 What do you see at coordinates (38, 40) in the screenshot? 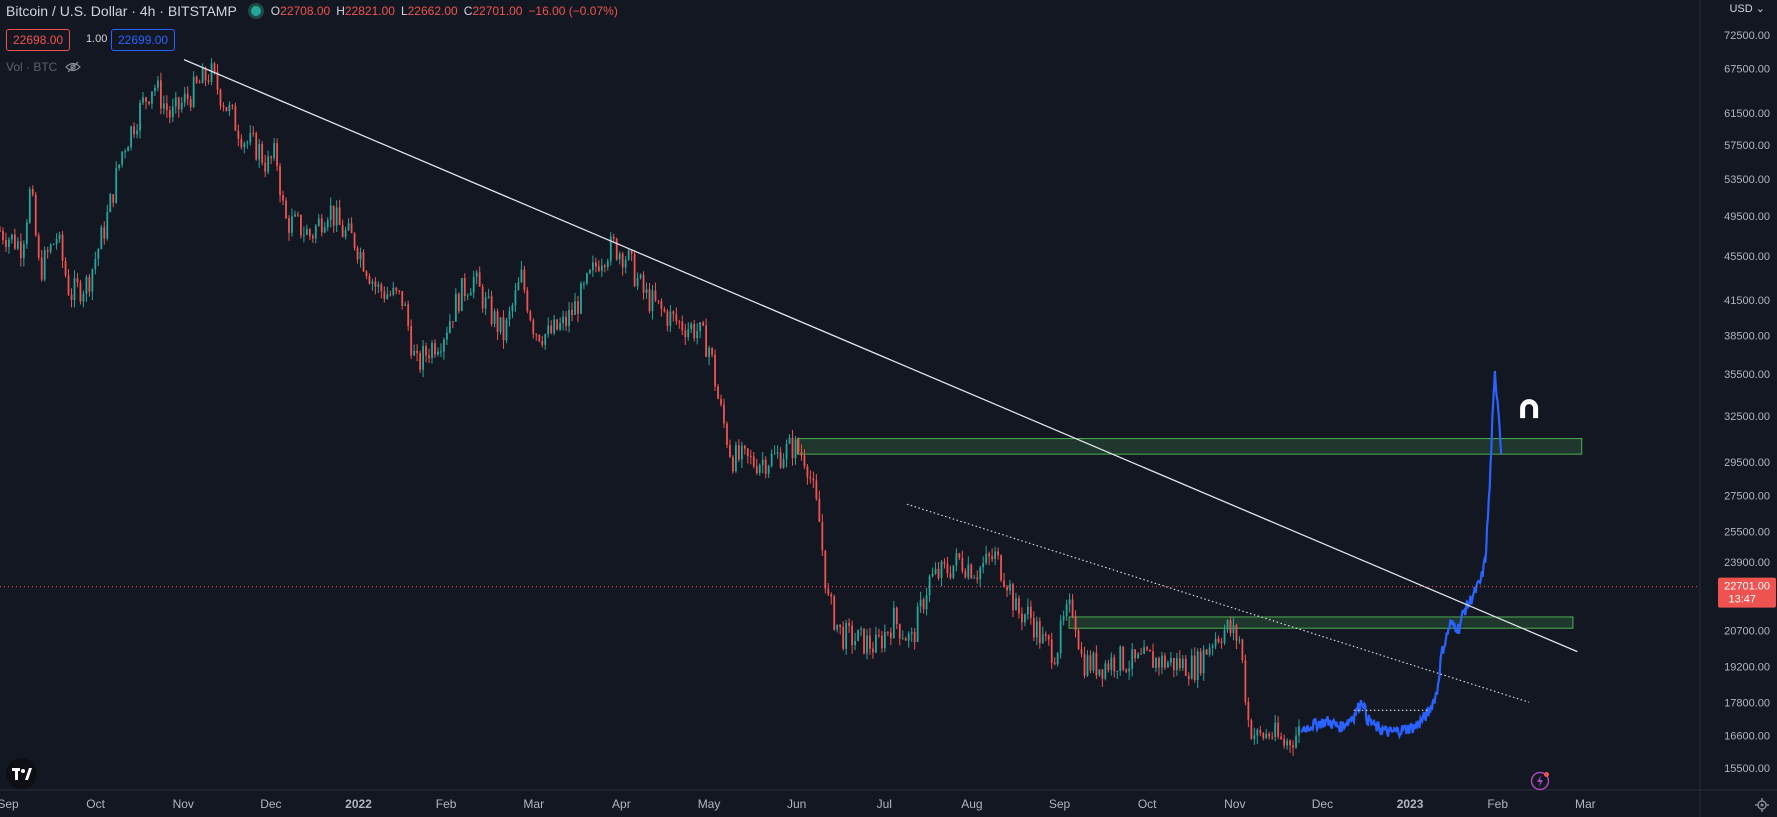
I see `sell-button: 22698.00` at bounding box center [38, 40].